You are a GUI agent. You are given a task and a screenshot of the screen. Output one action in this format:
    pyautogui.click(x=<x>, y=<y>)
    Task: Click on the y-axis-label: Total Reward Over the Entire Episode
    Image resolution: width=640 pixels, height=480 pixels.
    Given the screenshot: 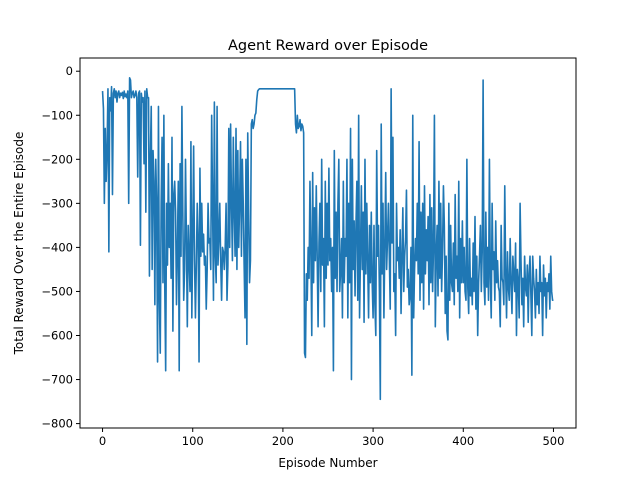 What is the action you would take?
    pyautogui.click(x=19, y=244)
    